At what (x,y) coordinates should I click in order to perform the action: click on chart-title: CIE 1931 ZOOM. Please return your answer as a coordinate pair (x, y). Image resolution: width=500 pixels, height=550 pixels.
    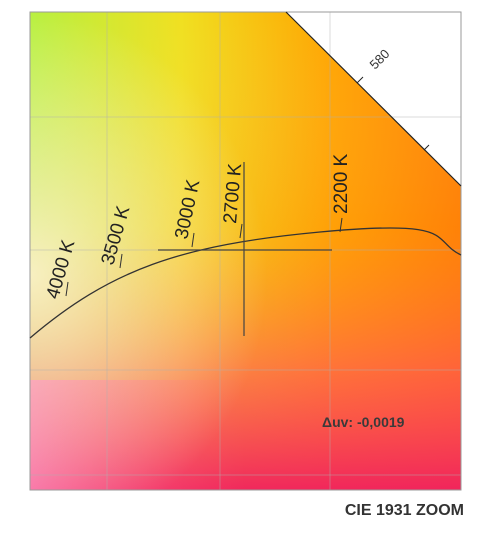
    Looking at the image, I should click on (404, 510).